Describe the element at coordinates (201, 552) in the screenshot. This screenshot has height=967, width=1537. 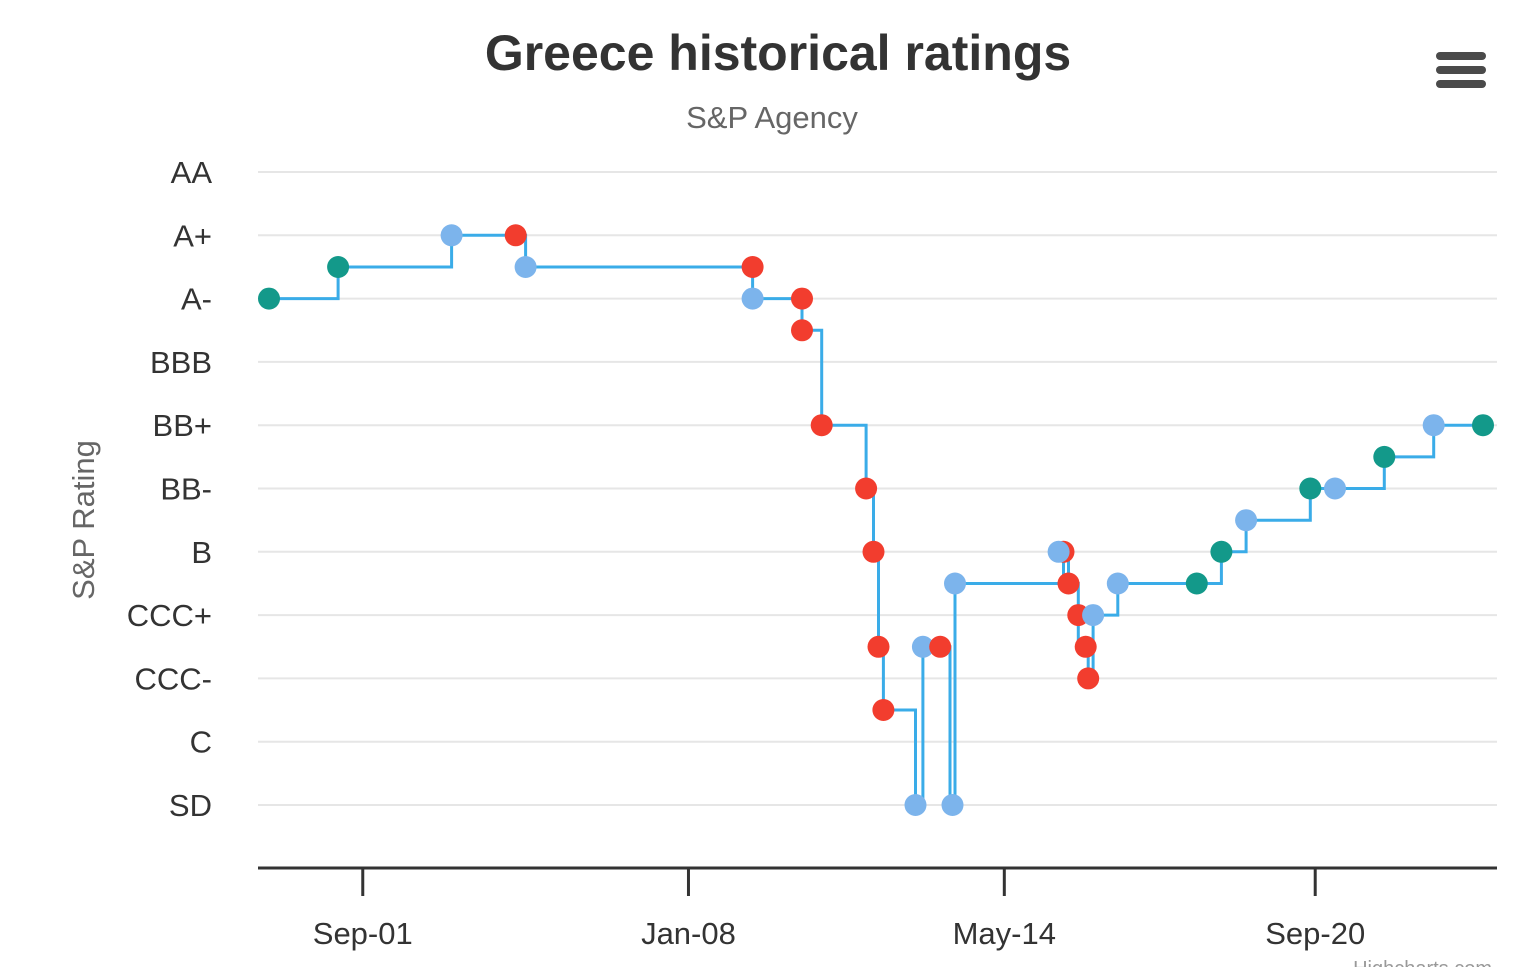
I see `y-tick-label: B` at that location.